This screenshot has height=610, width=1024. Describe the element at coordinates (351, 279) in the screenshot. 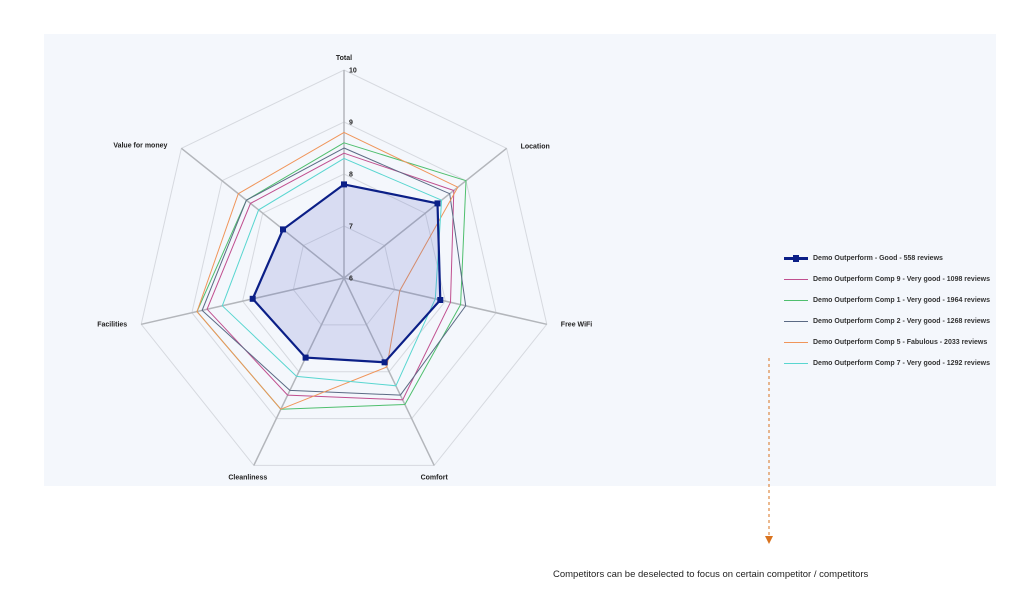

I see `tick-label: 6` at that location.